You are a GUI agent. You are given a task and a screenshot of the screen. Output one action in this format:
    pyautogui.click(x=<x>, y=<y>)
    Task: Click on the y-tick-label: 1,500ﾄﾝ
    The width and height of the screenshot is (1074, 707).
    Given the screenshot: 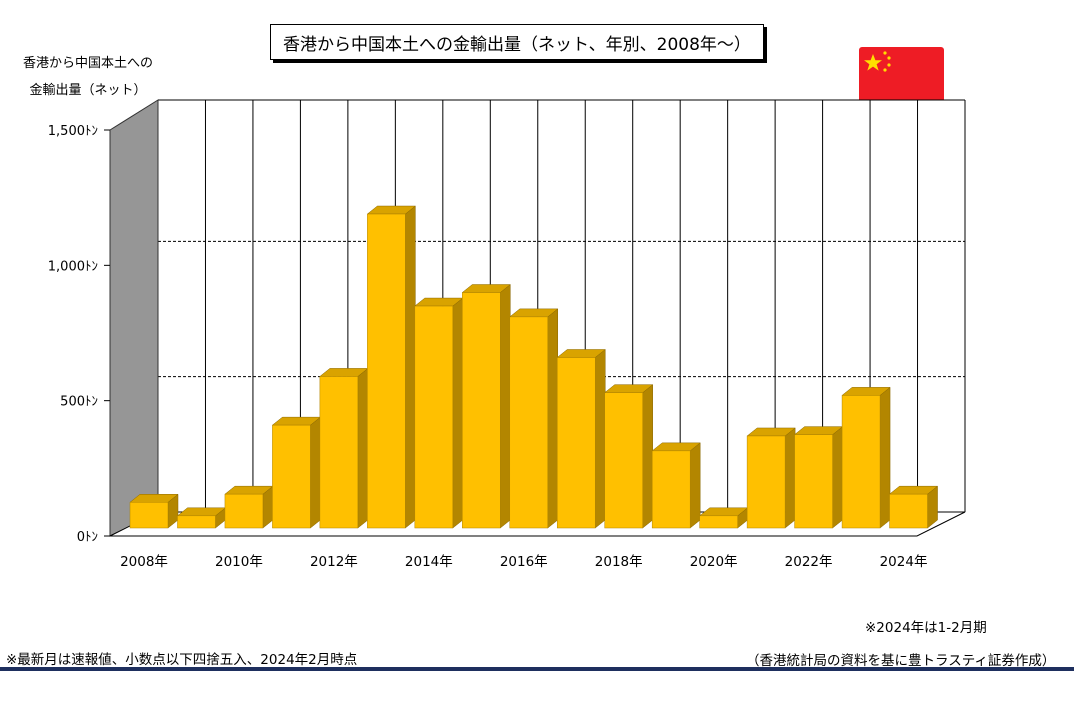 What is the action you would take?
    pyautogui.click(x=73, y=131)
    